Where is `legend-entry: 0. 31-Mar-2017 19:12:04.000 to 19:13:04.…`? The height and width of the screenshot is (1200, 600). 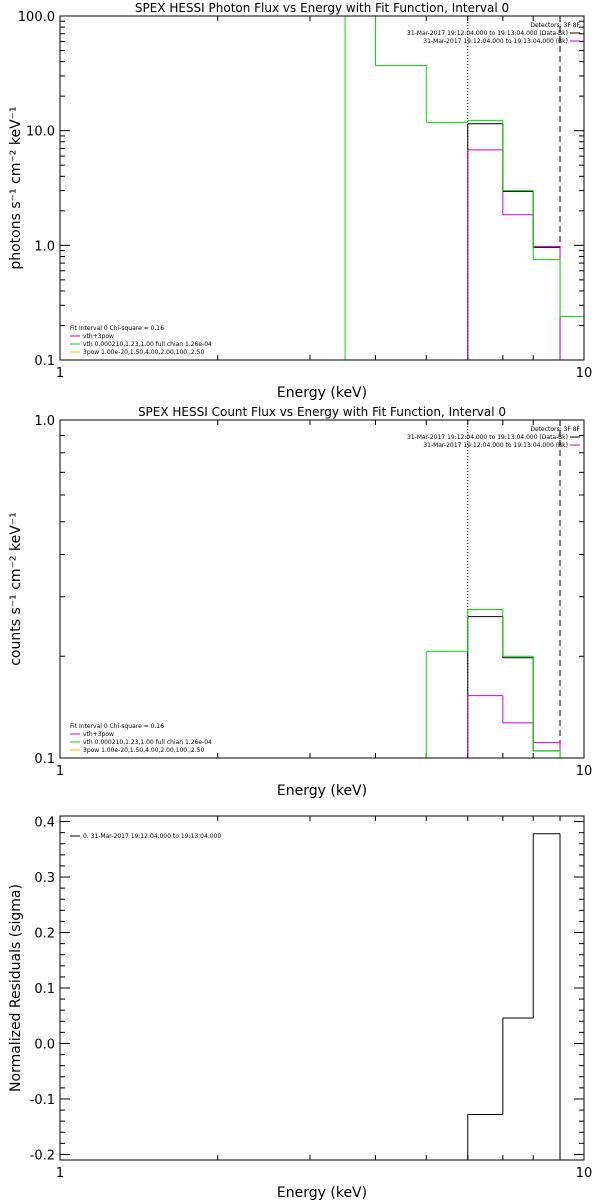 legend-entry: 0. 31-Mar-2017 19:12:04.000 to 19:13:04.… is located at coordinates (152, 836).